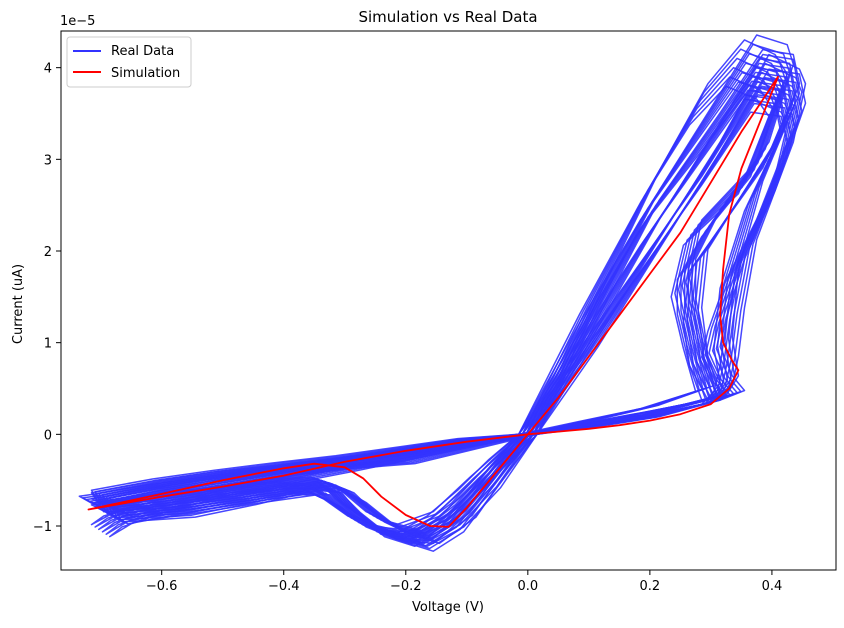 Image resolution: width=844 pixels, height=628 pixels. I want to click on y-tick-label: 4, so click(48, 69).